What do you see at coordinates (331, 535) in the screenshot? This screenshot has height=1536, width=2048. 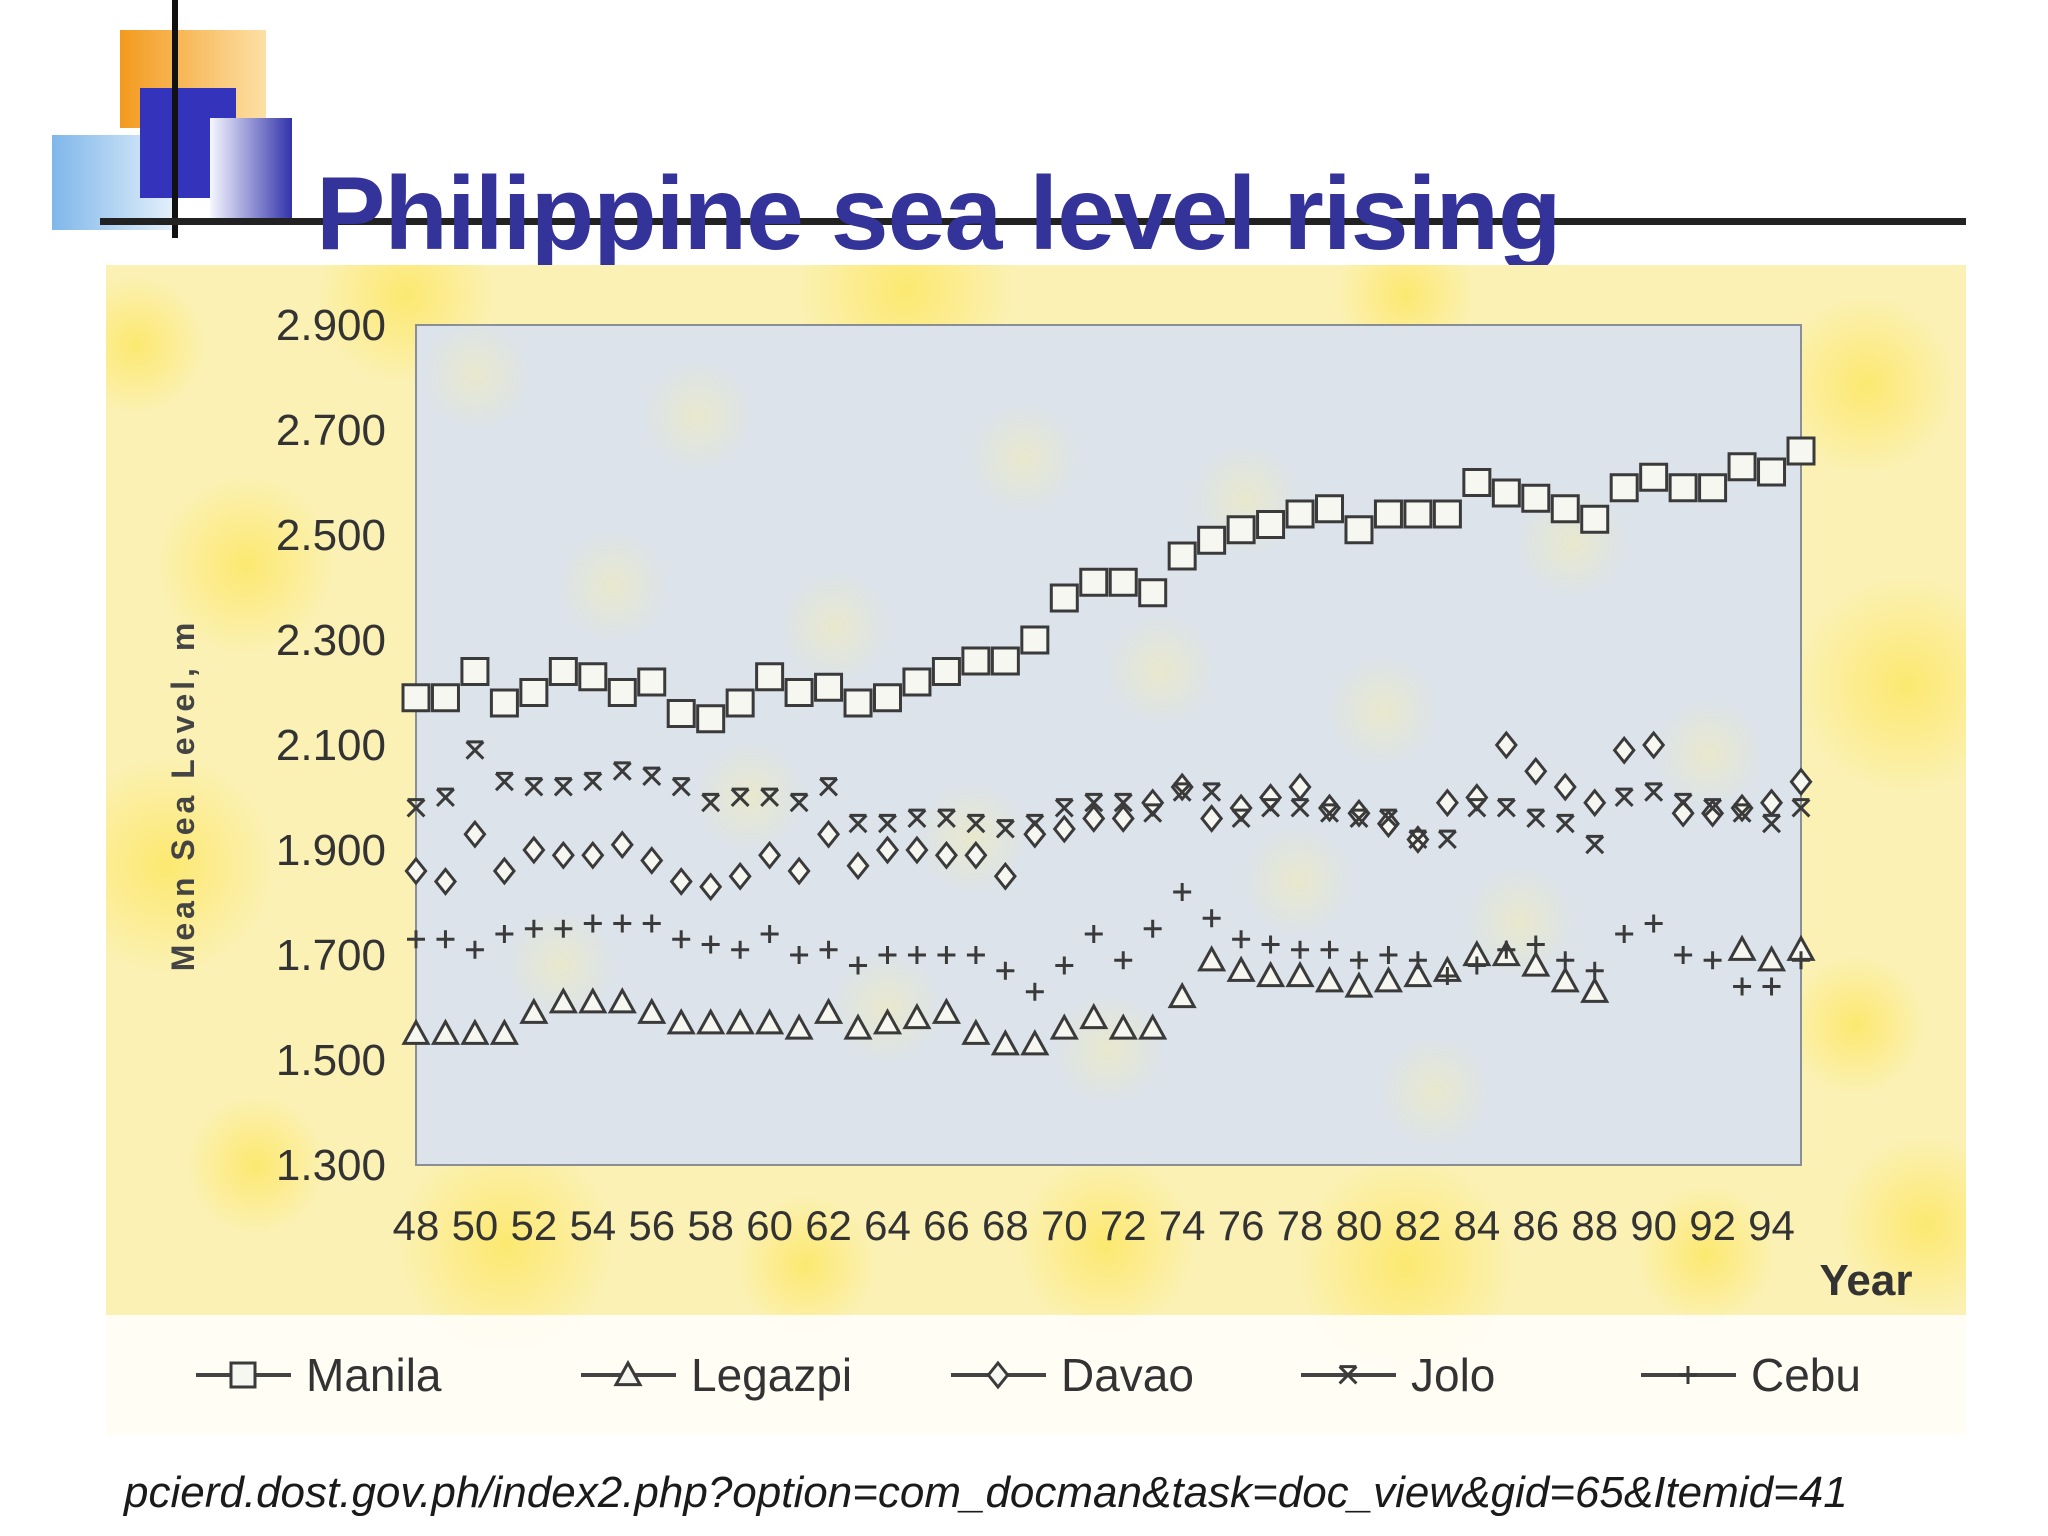 I see `y-tick-label: 2.500` at bounding box center [331, 535].